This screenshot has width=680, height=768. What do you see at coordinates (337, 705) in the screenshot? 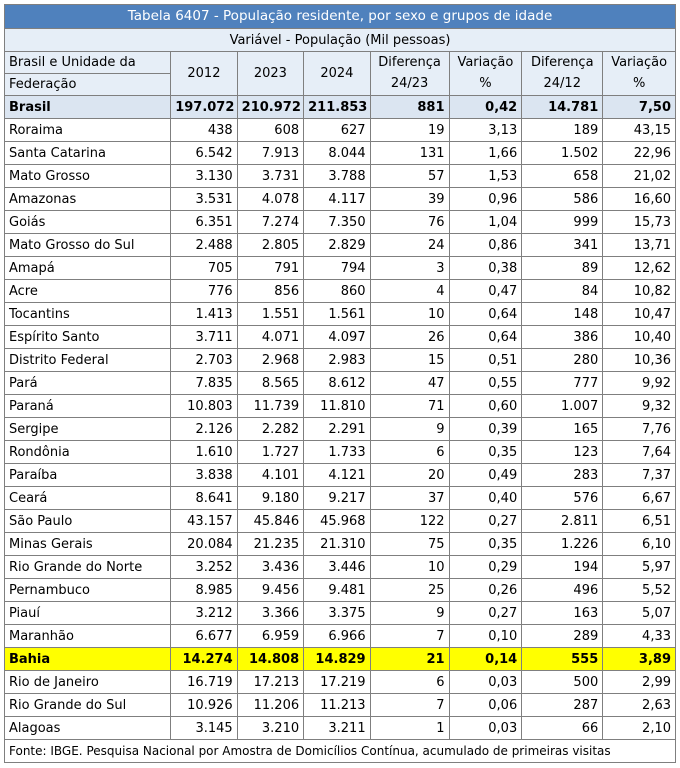
I see `value-2024-cell: 11.213` at bounding box center [337, 705].